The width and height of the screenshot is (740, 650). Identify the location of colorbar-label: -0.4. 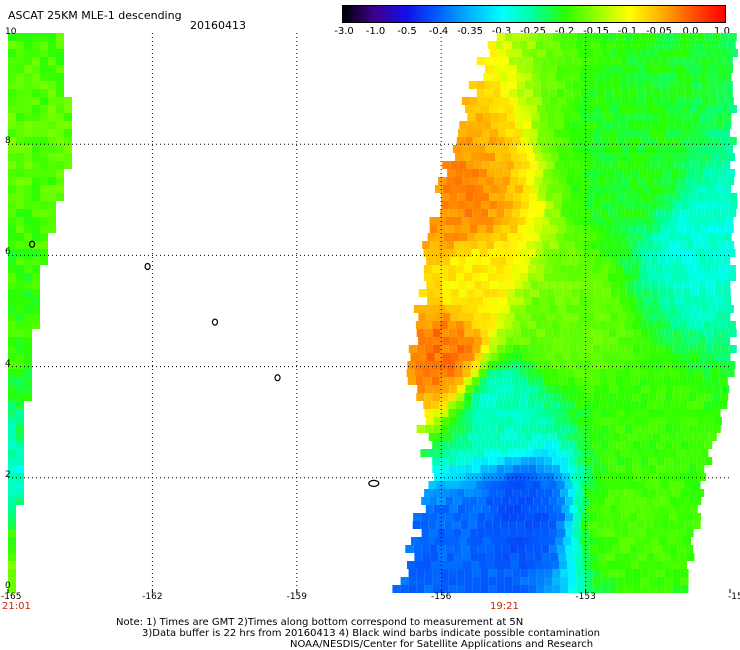
(438, 31).